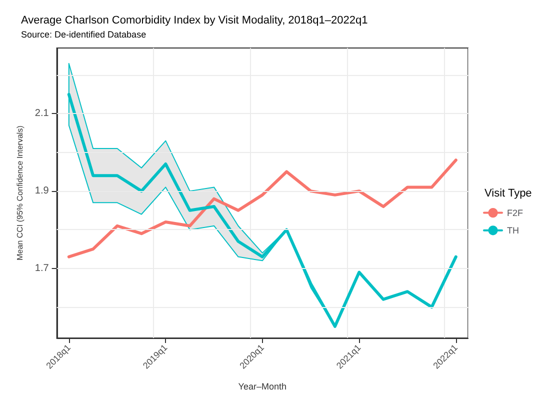 This screenshot has width=542, height=408. What do you see at coordinates (83, 35) in the screenshot?
I see `chart-subtitle: Source: De-identified Database` at bounding box center [83, 35].